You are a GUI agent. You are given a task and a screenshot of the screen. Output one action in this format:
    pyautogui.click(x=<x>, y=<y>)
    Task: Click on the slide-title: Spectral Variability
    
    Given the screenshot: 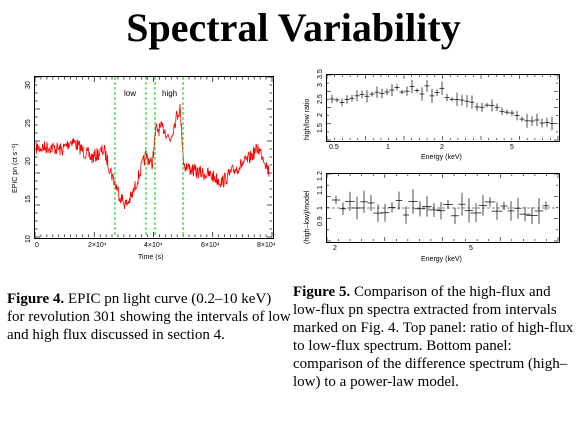 What is the action you would take?
    pyautogui.click(x=293, y=27)
    